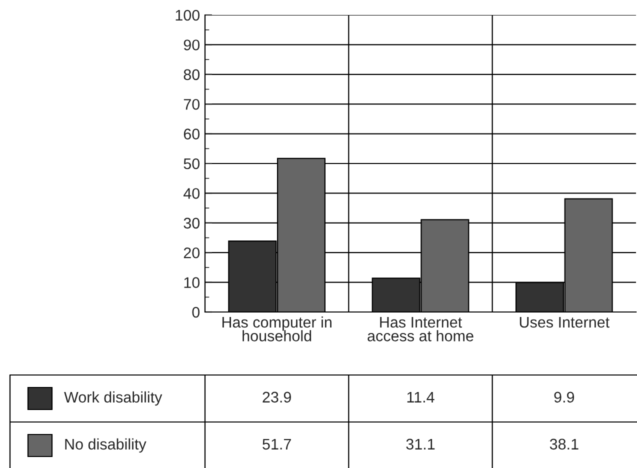 The image size is (637, 468). Describe the element at coordinates (192, 74) in the screenshot. I see `y-tick-label: 80` at that location.